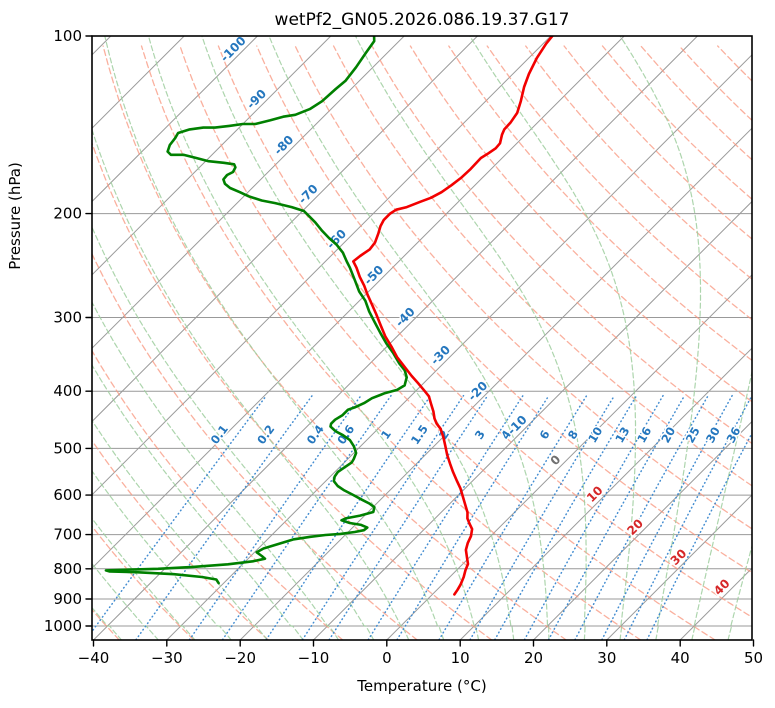 Image resolution: width=775 pixels, height=708 pixels. I want to click on x-tick-labels: −40 −30 −20 −10 0 10 20 30 40 50, so click(420, 653).